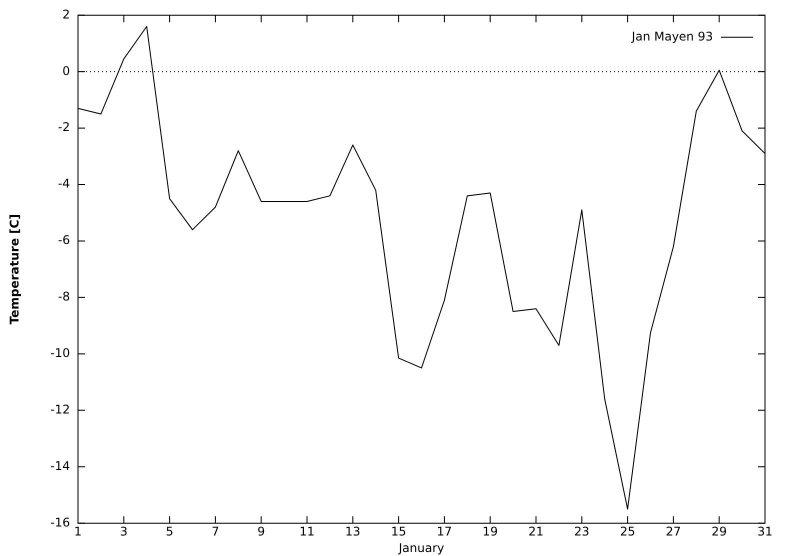  What do you see at coordinates (66, 71) in the screenshot?
I see `y-tick-label: 0` at bounding box center [66, 71].